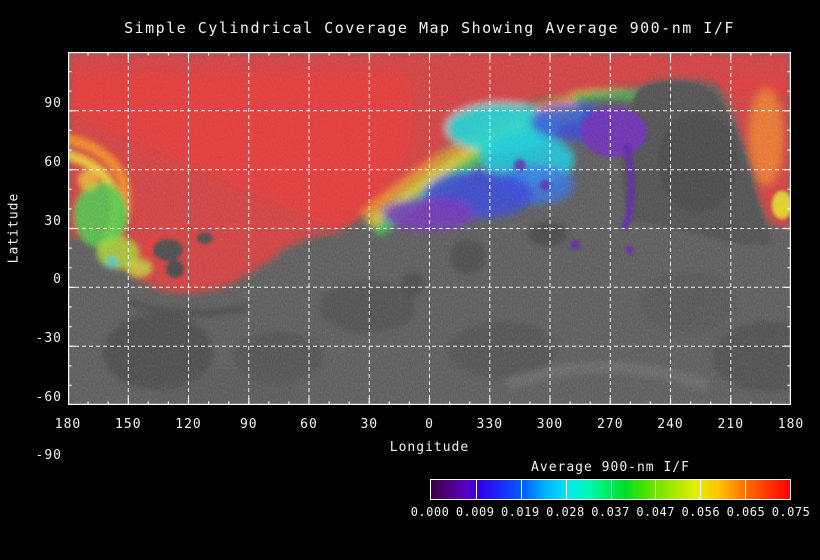 The image size is (820, 560). I want to click on colorbar-title: Average 900-nm I/F, so click(610, 467).